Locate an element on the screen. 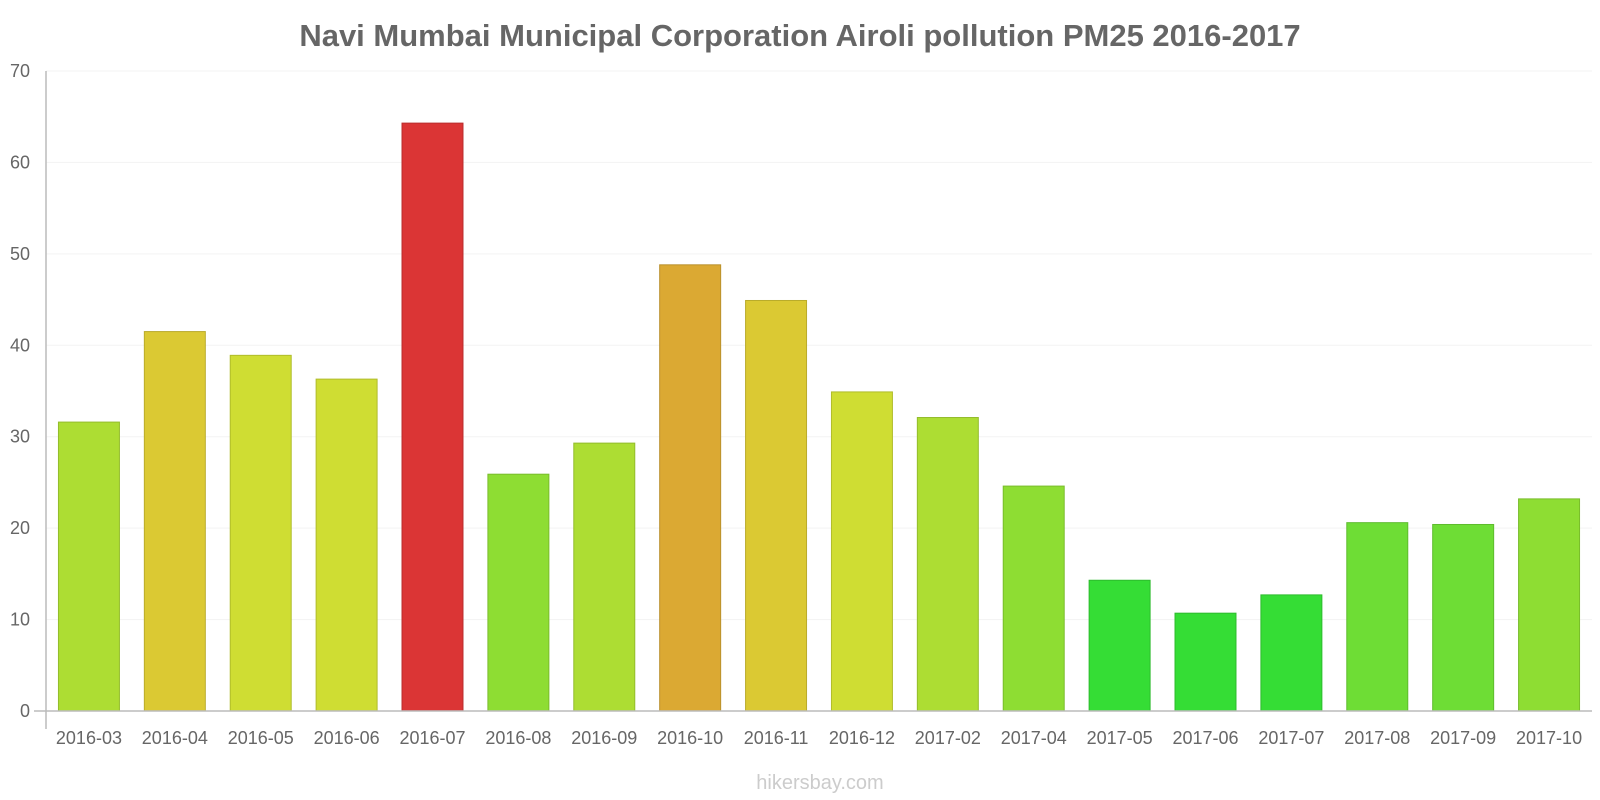 This screenshot has width=1600, height=800. y-tick-label: 0 is located at coordinates (25, 711).